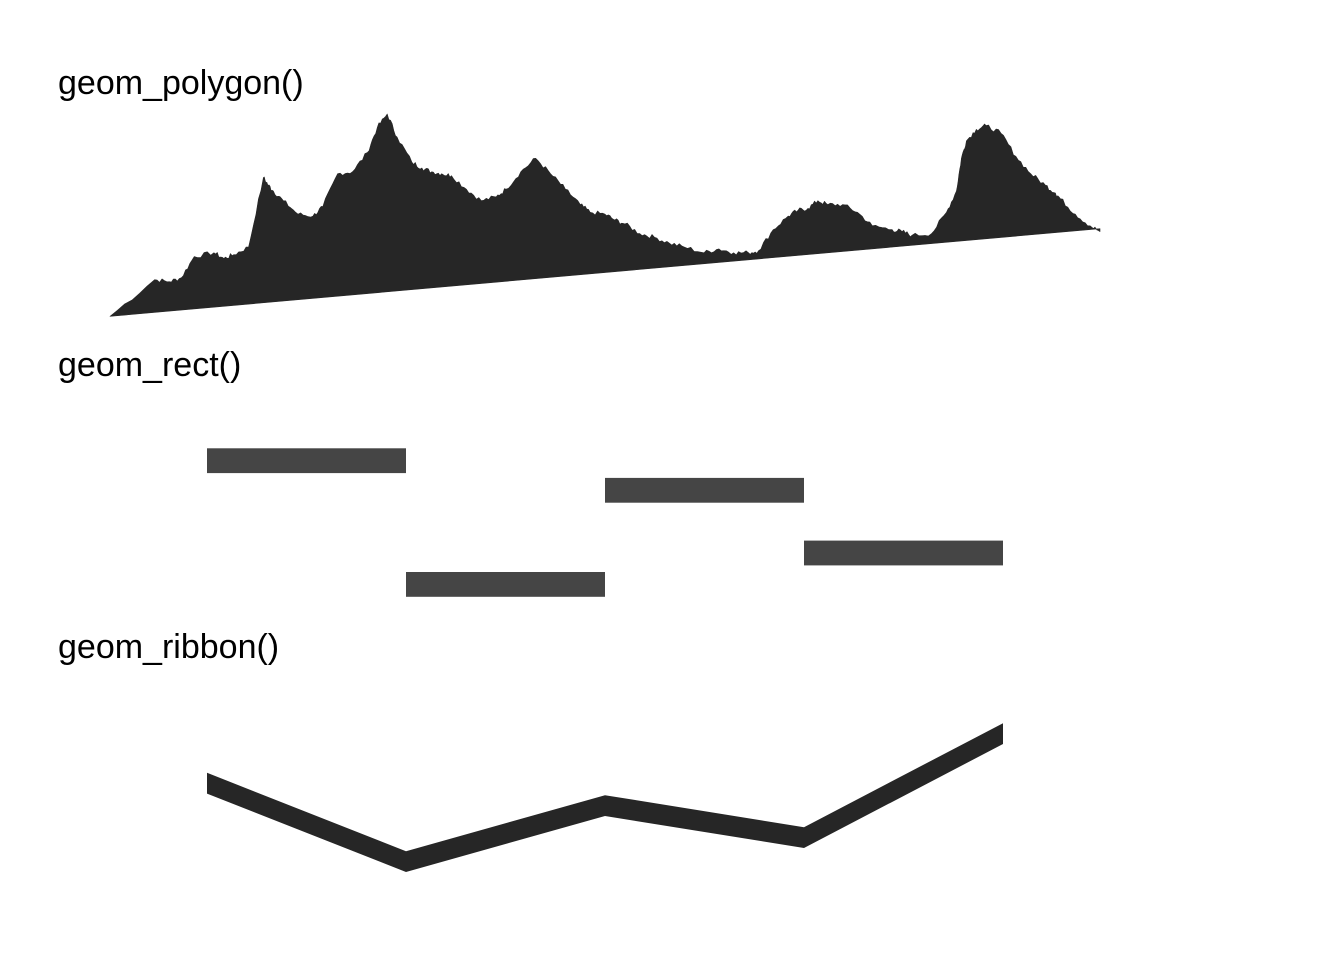  I want to click on ribbon-band, so click(605, 797).